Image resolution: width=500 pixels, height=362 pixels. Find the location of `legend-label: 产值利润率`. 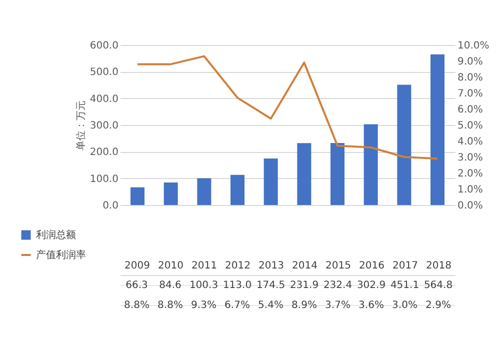

legend-label: 产值利润率 is located at coordinates (61, 255).